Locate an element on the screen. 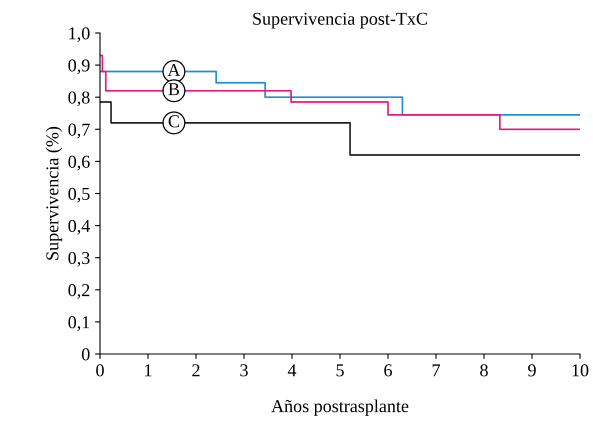  y-axis-title: Supervivencia (%) is located at coordinates (54, 193).